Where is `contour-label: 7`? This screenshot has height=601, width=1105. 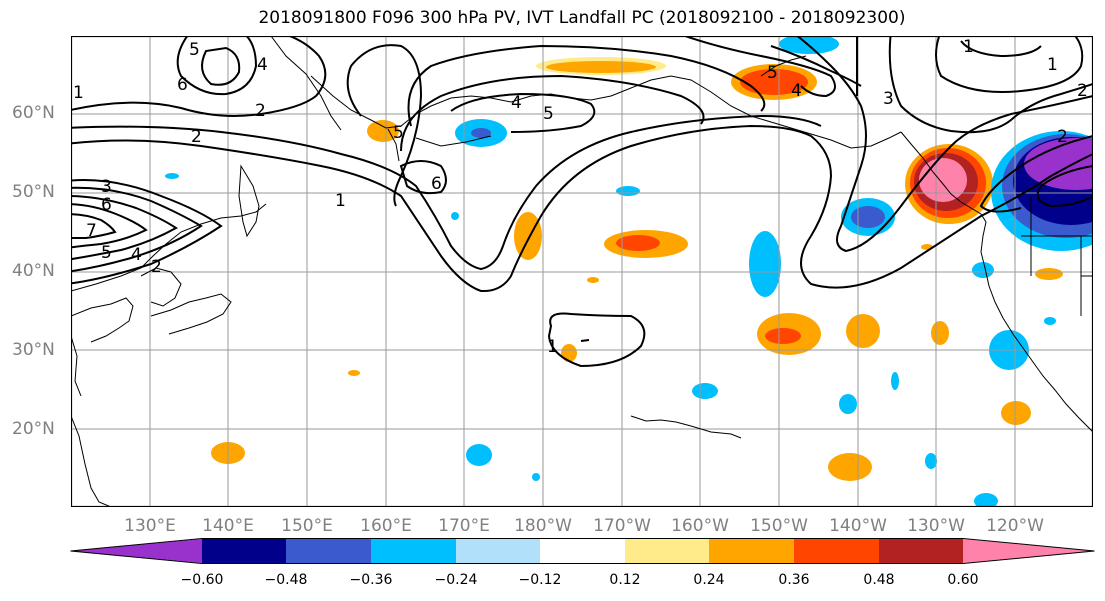
contour-label: 7 is located at coordinates (91, 231).